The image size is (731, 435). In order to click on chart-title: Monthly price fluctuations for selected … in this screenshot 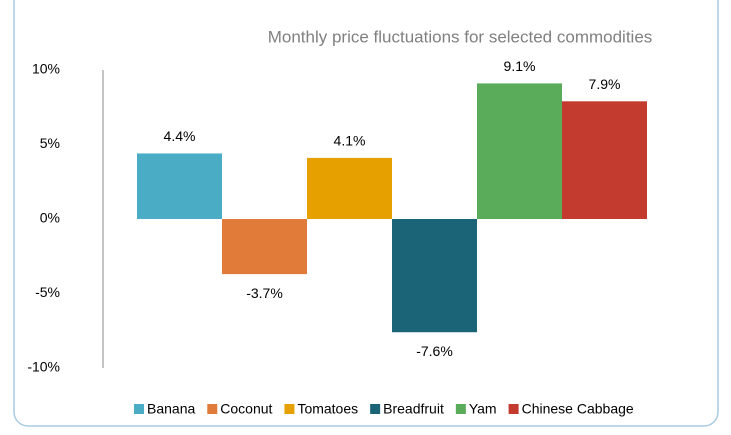, I will do `click(460, 36)`.